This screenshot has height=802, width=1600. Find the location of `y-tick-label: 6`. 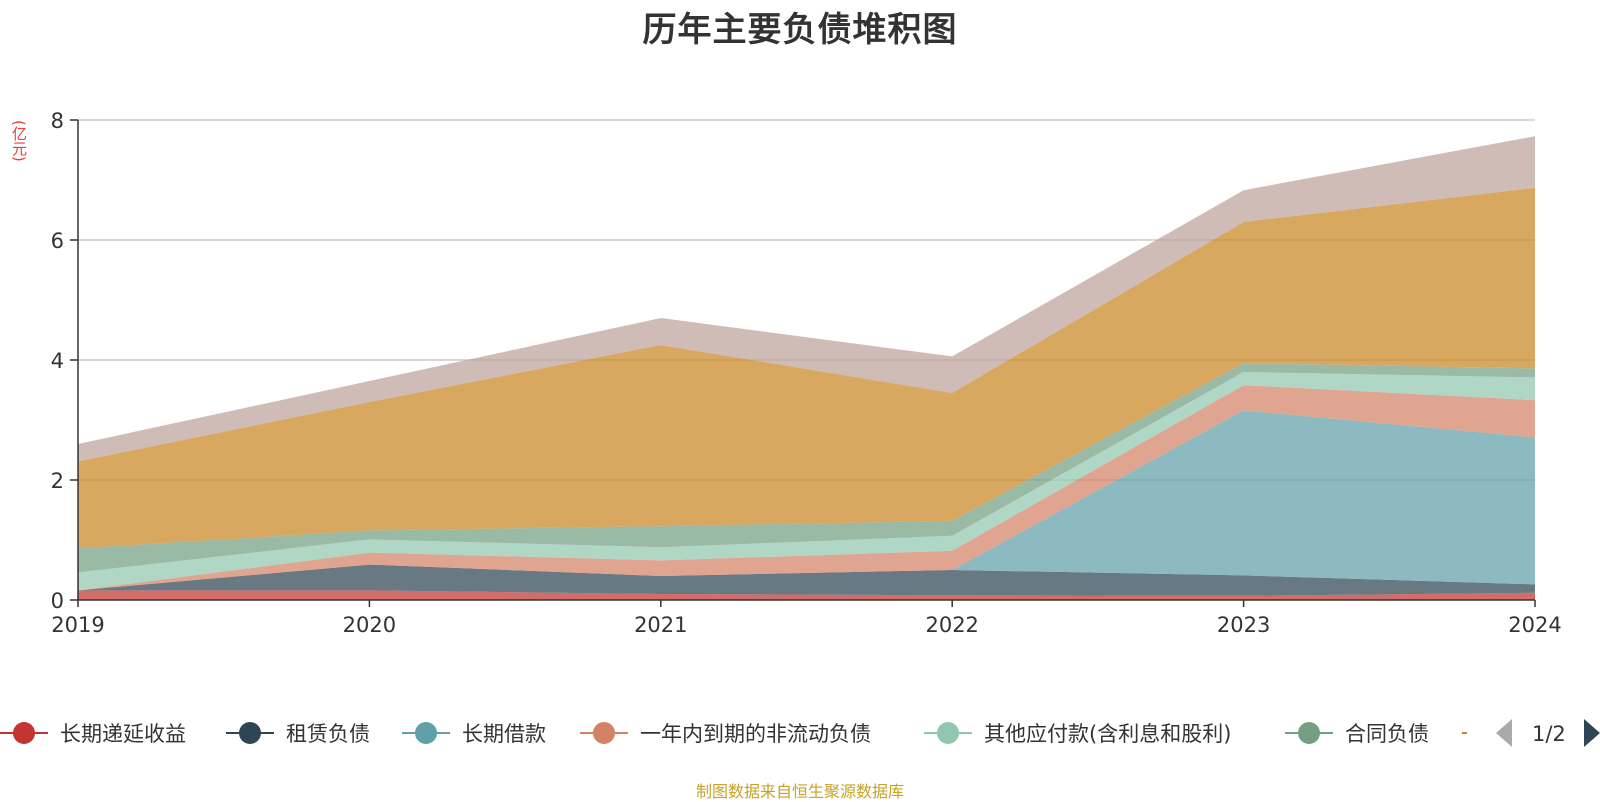

y-tick-label: 6 is located at coordinates (57, 241).